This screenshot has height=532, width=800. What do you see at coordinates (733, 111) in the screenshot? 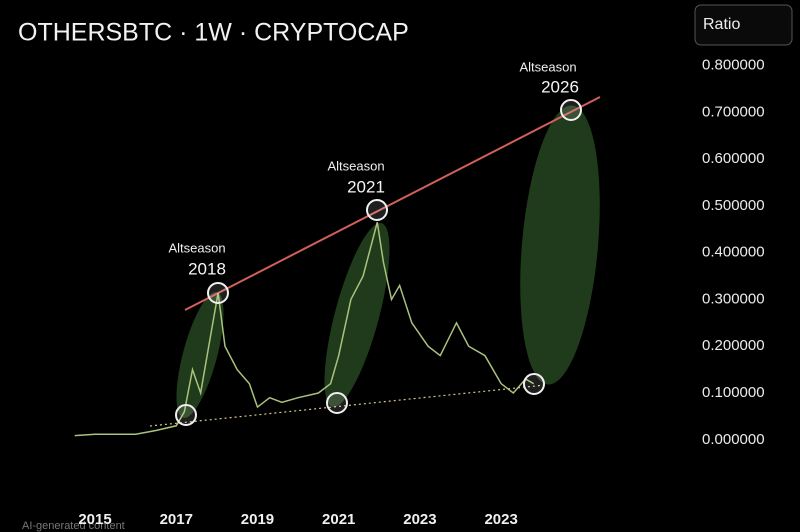
I see `y-tick-label: 0.700000` at bounding box center [733, 111].